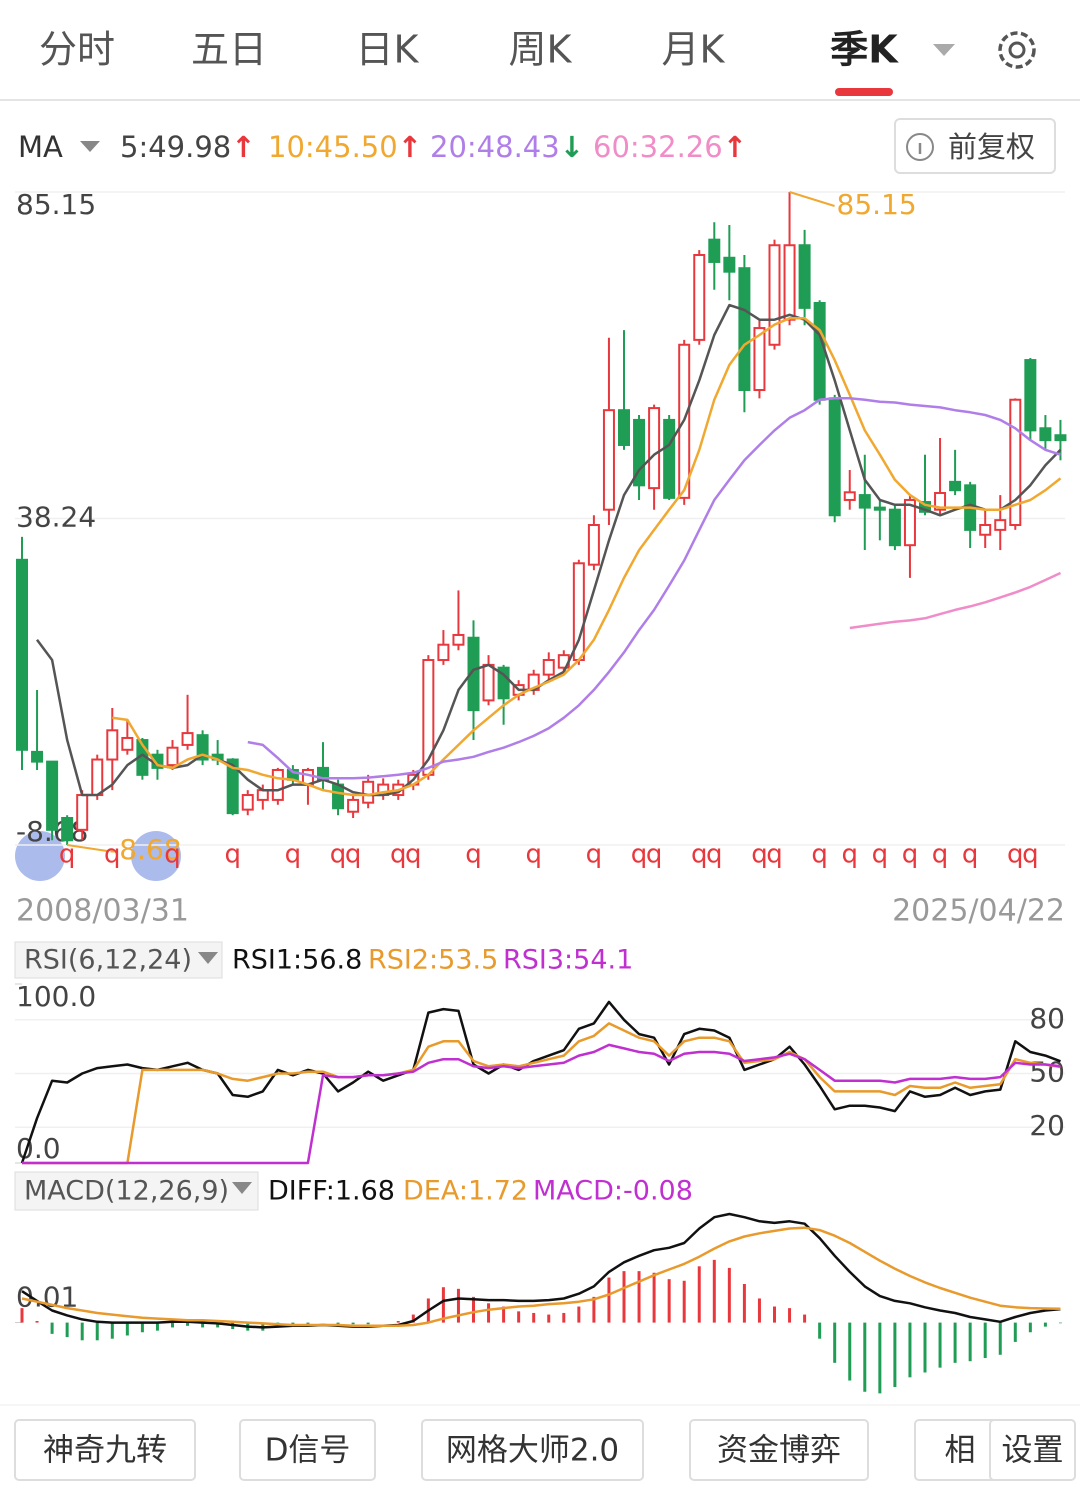 This screenshot has width=1080, height=1505. Describe the element at coordinates (433, 960) in the screenshot. I see `legend-entry: RSI2:53.5` at that location.